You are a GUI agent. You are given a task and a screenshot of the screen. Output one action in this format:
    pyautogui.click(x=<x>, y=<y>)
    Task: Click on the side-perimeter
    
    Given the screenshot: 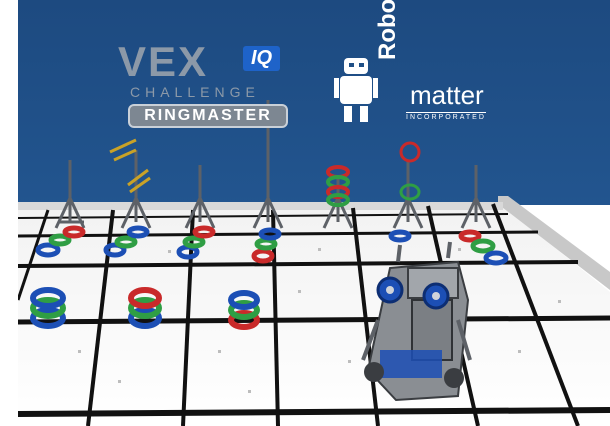 What is the action you would take?
    pyautogui.click(x=554, y=243)
    